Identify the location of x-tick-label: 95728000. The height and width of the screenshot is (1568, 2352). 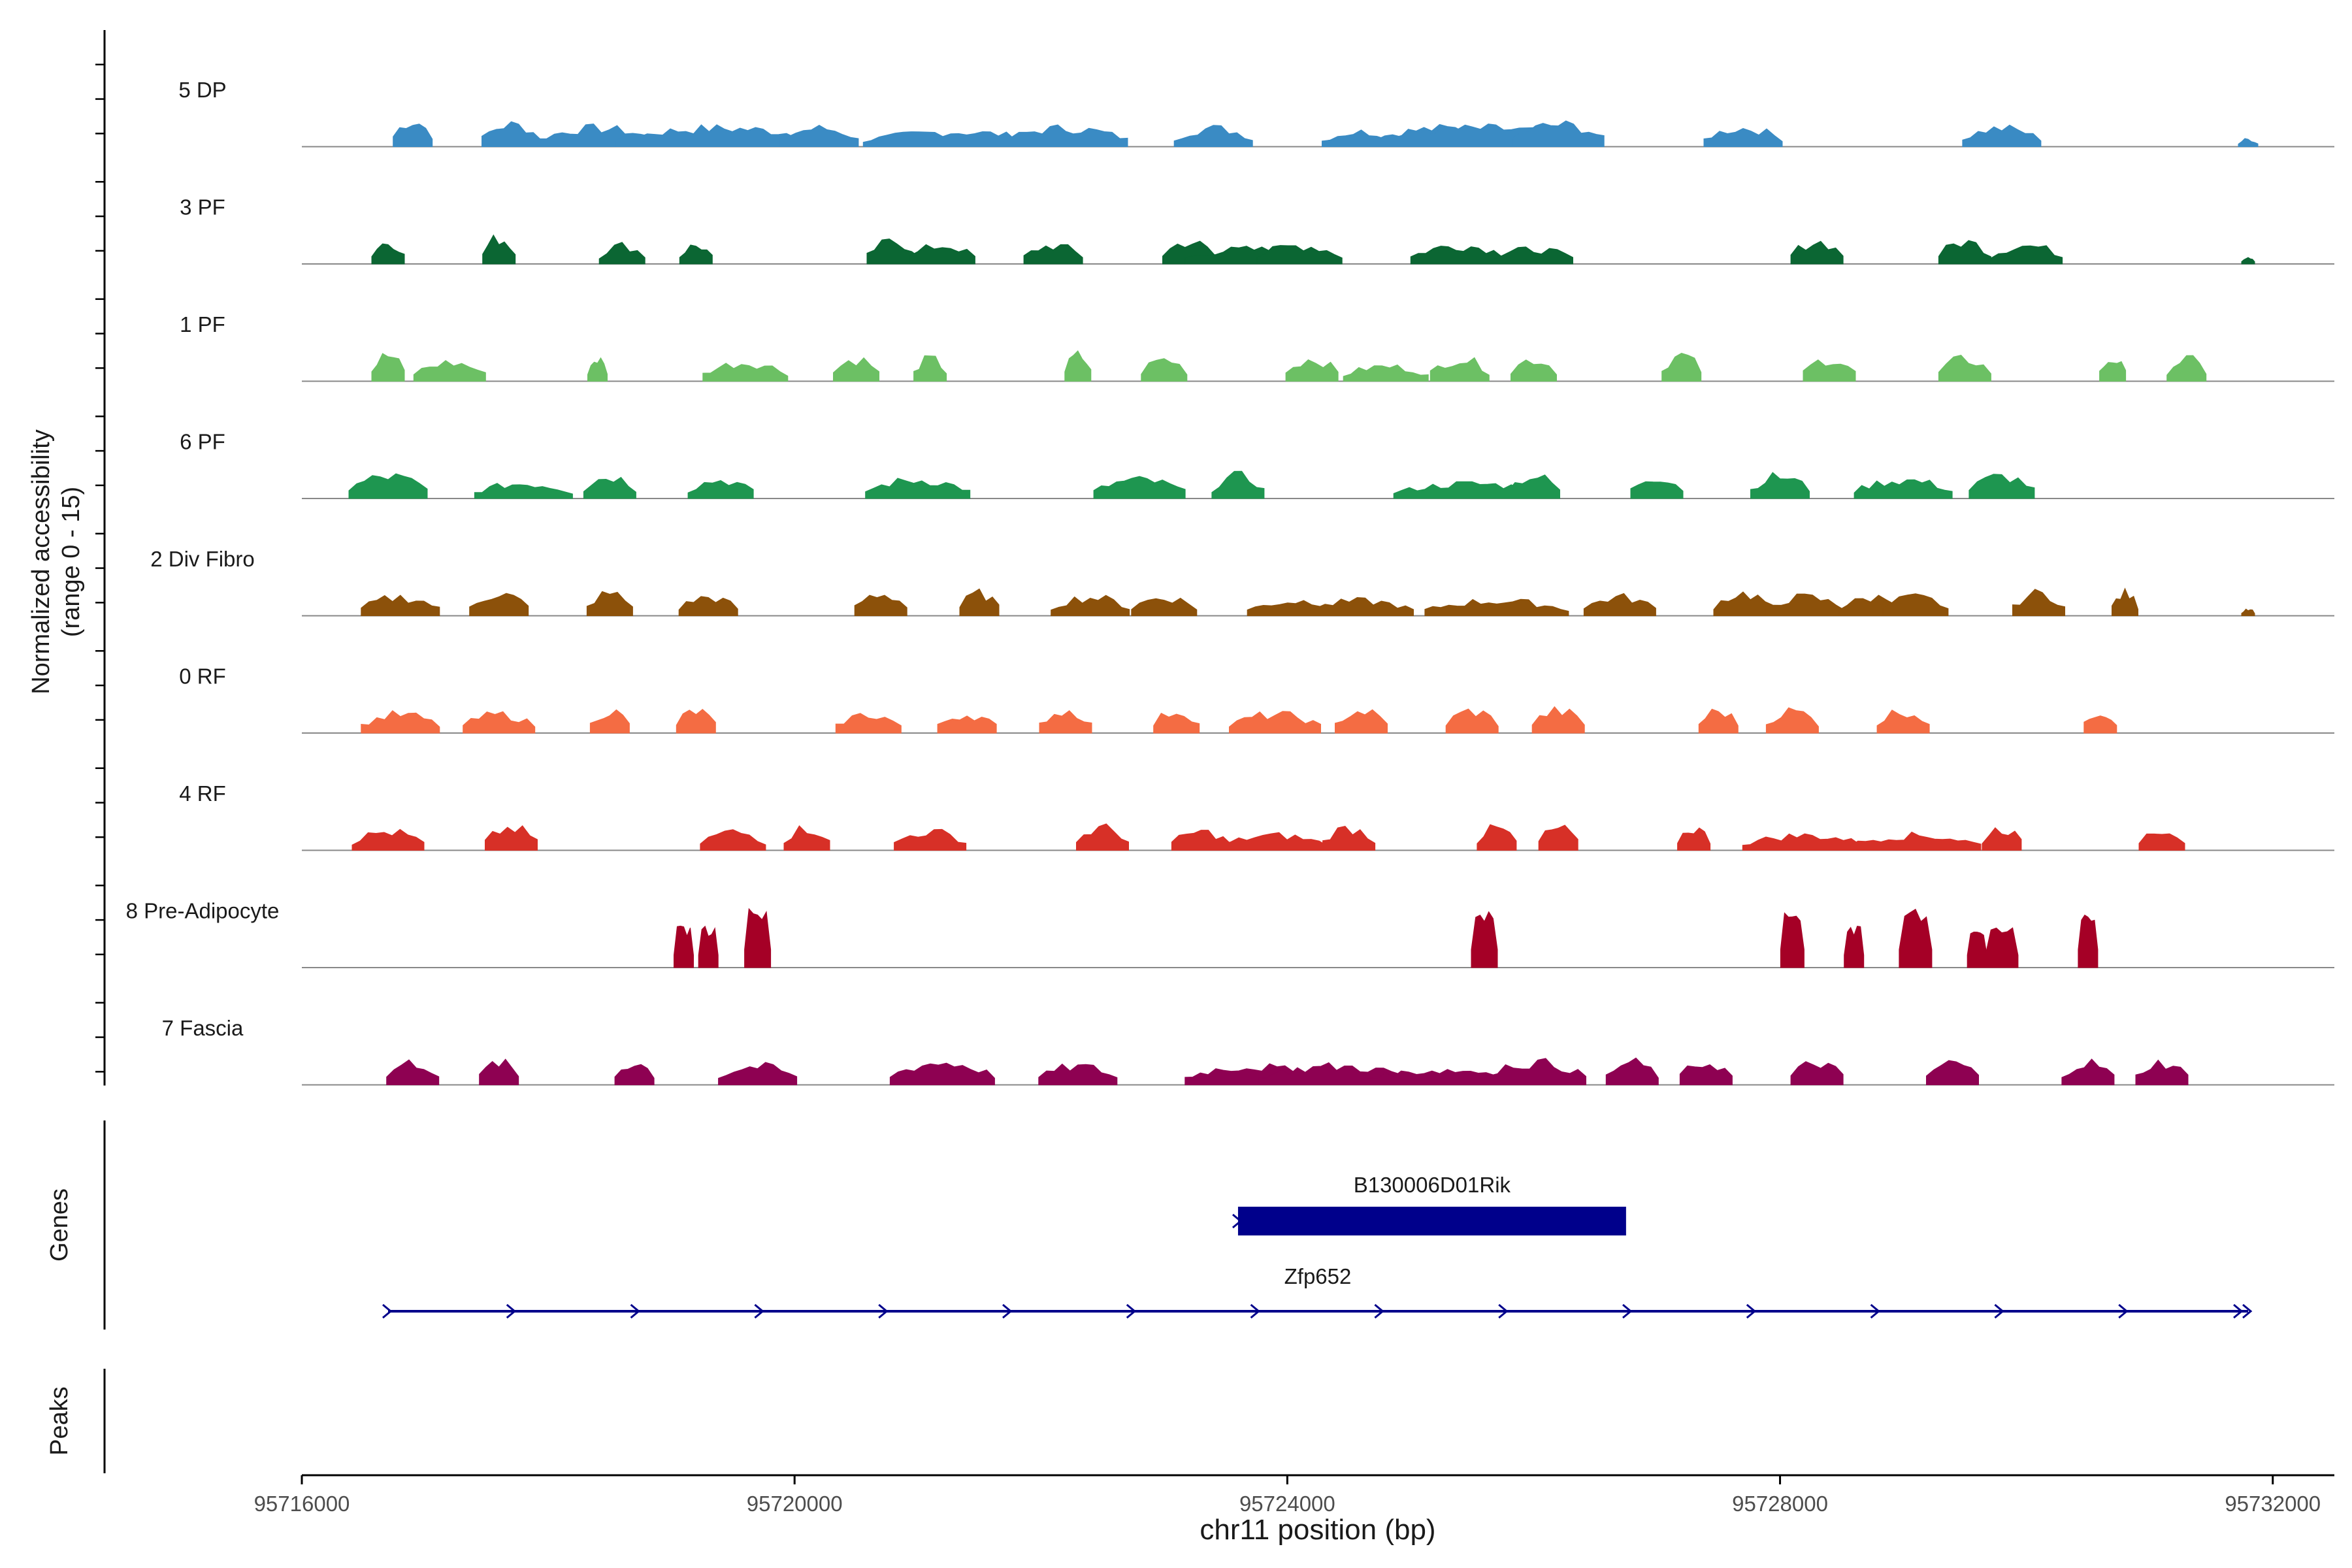
(1780, 1504).